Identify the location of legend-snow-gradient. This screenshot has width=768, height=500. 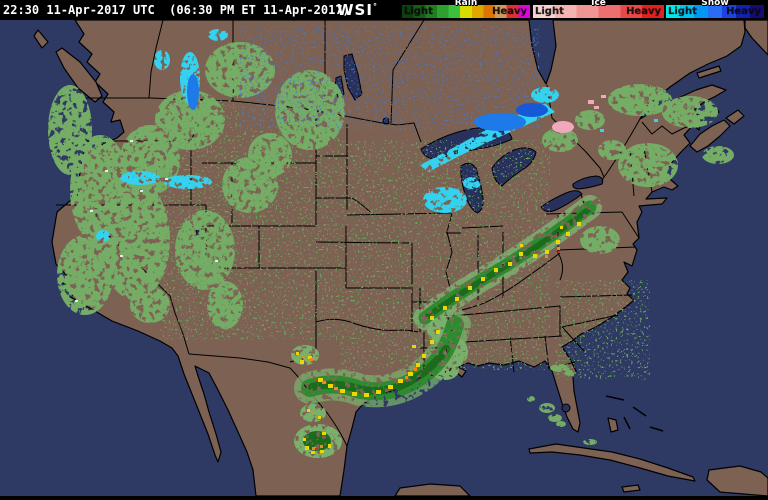
(715, 11).